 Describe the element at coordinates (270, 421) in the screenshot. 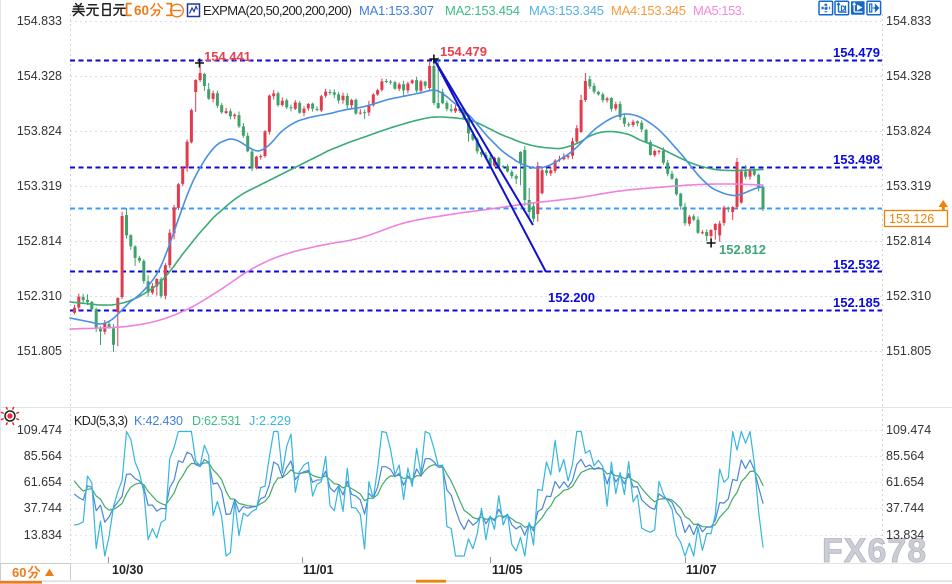

I see `svg-text: J:2.229` at that location.